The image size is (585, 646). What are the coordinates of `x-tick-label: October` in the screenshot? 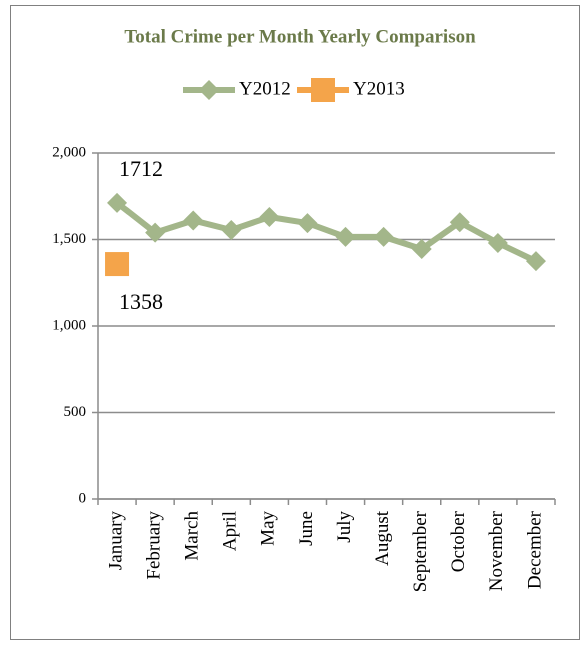 It's located at (458, 541).